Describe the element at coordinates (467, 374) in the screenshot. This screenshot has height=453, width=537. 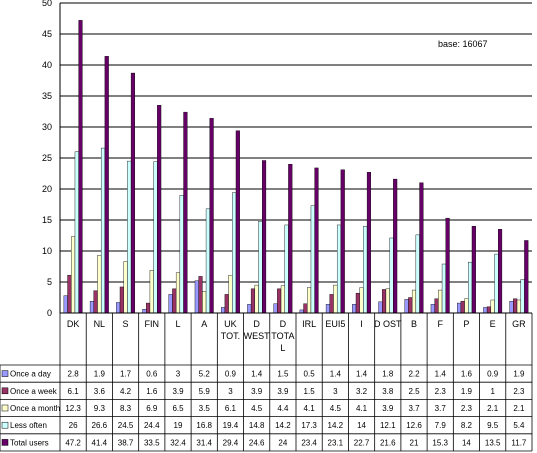
I see `table-cell: 1.6` at that location.